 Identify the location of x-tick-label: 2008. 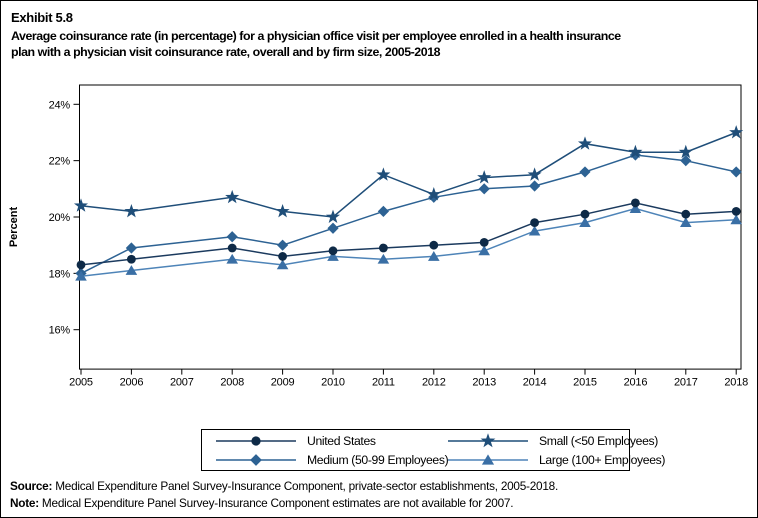
(232, 383).